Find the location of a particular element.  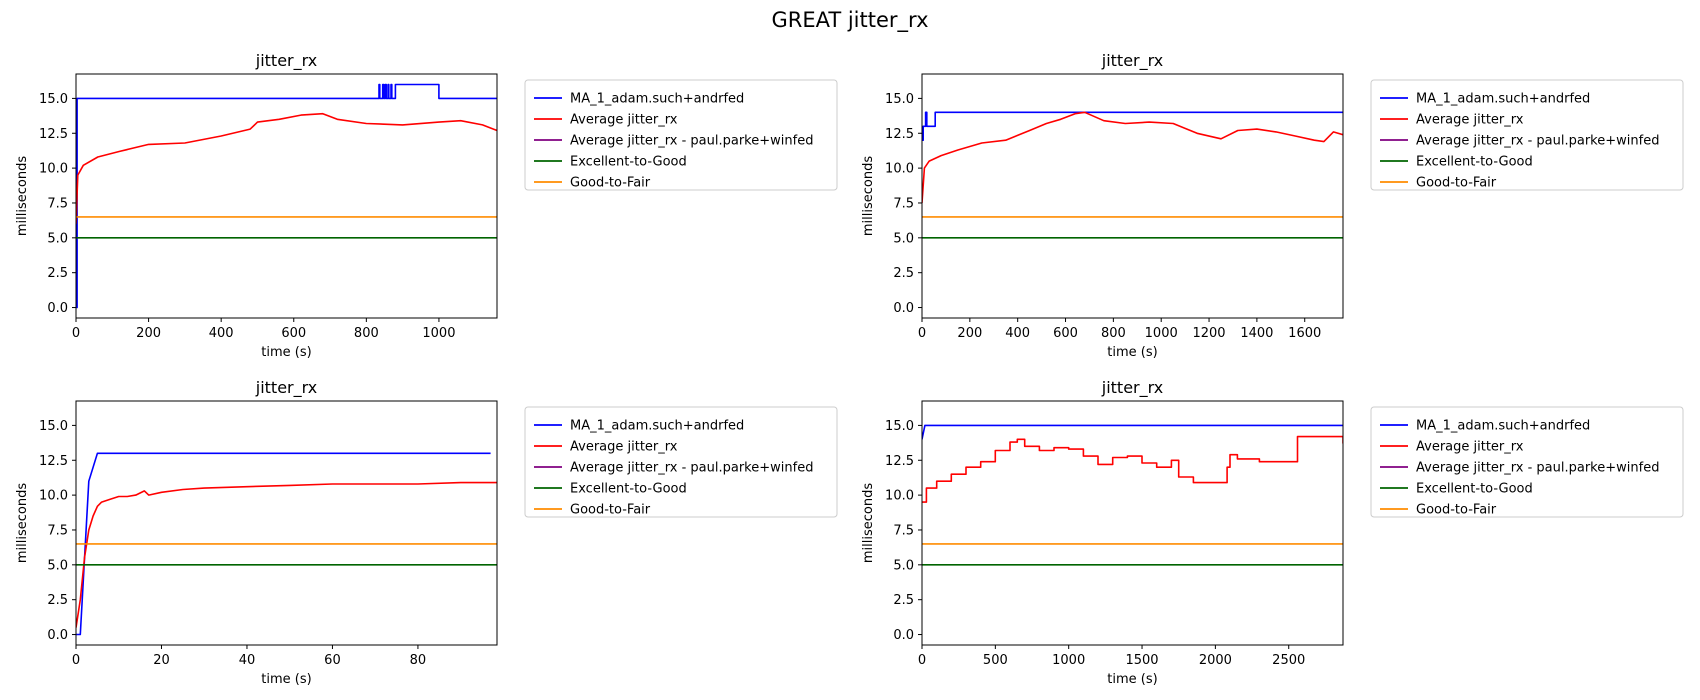

figure-title: GREAT jitter_rx is located at coordinates (850, 20).